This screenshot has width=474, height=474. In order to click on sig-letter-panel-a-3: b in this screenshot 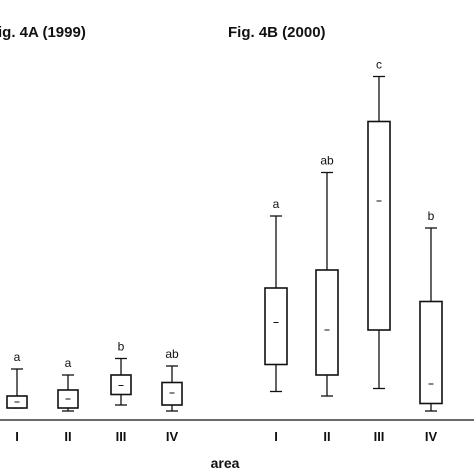, I will do `click(121, 347)`.